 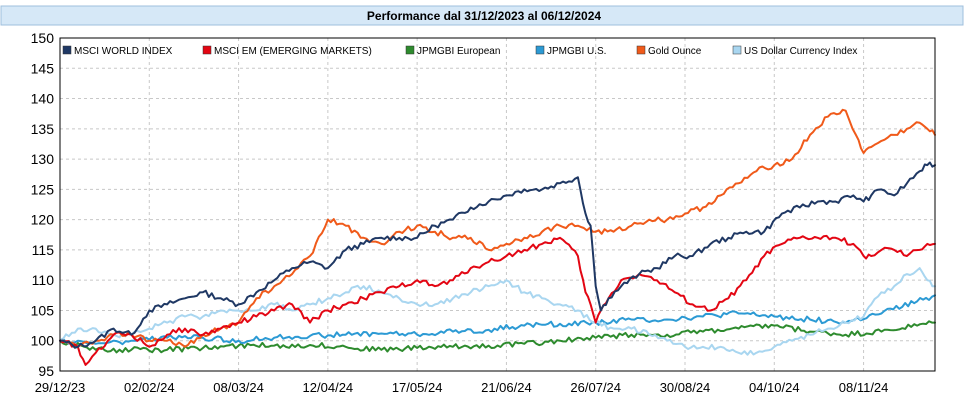 What do you see at coordinates (293, 51) in the screenshot?
I see `legend-label: MSCI EM (EMERGING MARKETS)` at bounding box center [293, 51].